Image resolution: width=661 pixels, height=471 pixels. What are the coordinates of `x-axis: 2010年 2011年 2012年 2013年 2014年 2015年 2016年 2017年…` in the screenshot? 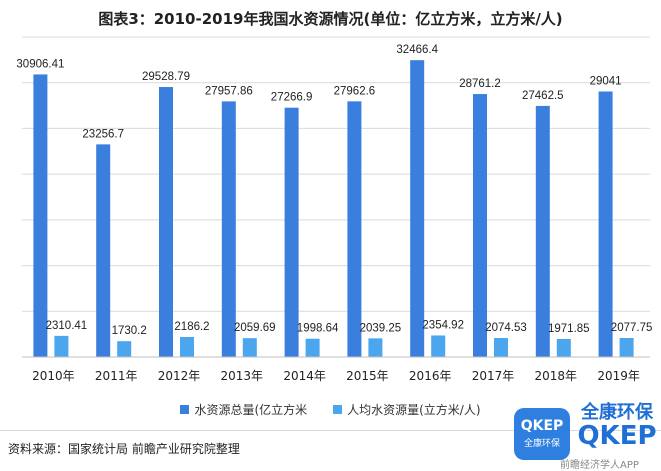 It's located at (336, 369).